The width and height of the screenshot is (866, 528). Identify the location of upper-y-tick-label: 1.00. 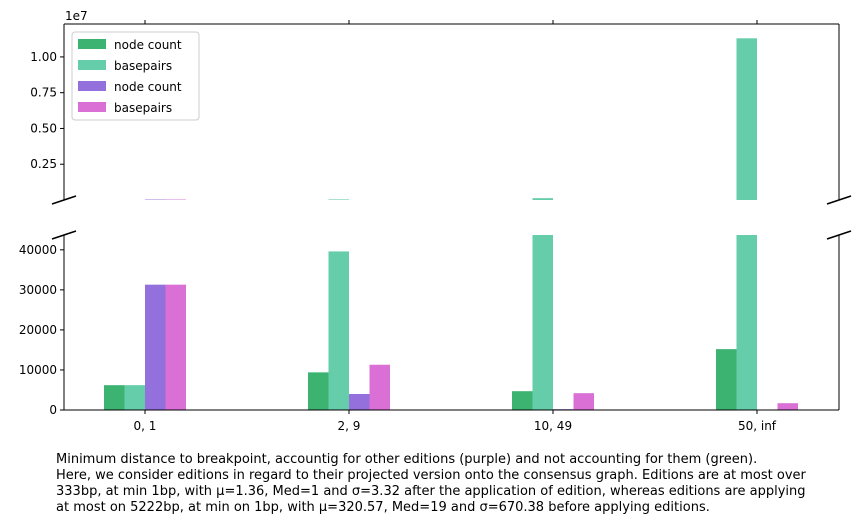
(43, 57).